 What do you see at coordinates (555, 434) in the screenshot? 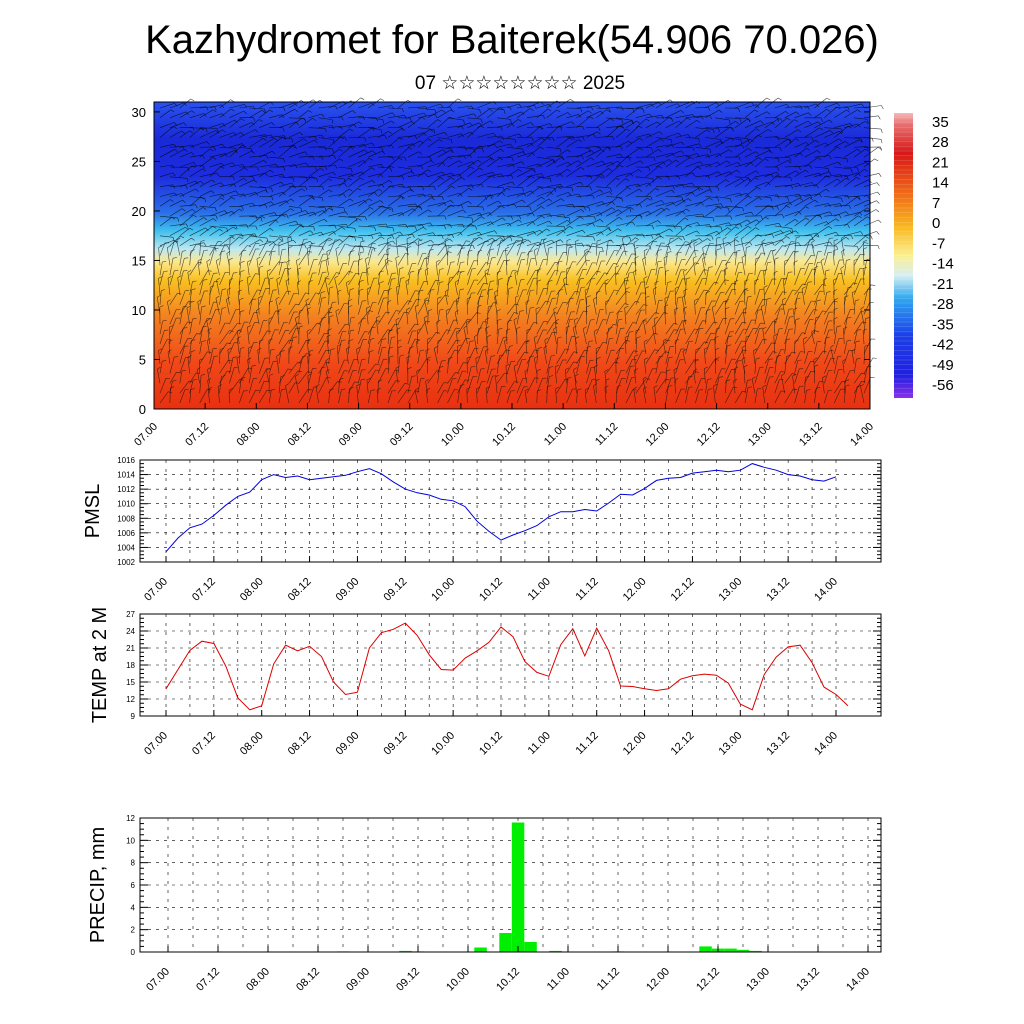
I see `heatmap-x-tick-label: 11.00` at bounding box center [555, 434].